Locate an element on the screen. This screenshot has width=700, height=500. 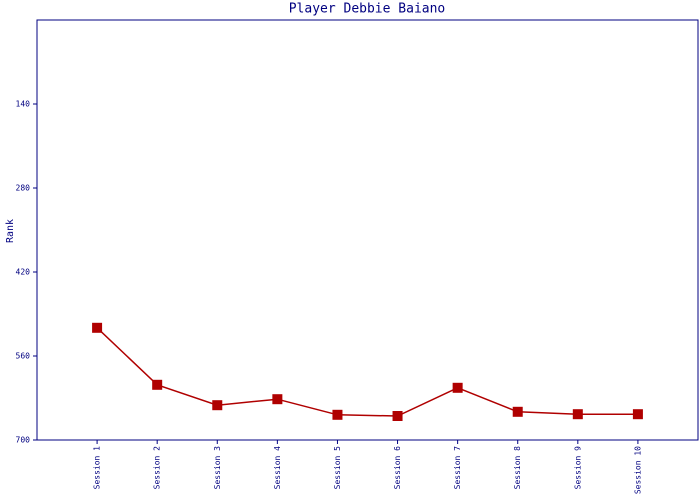
x-tick-label: Session 4 is located at coordinates (277, 468).